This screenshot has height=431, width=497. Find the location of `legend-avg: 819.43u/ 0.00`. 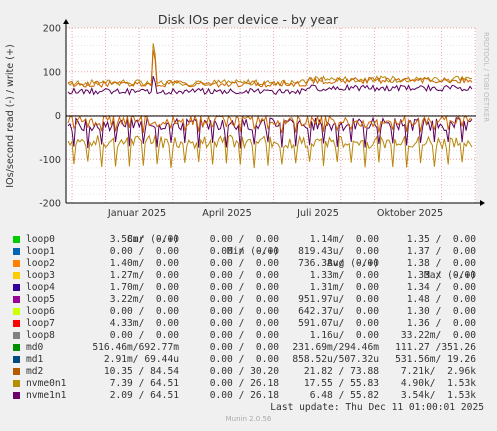

legend-avg: 819.43u/ 0.00 is located at coordinates (338, 251).